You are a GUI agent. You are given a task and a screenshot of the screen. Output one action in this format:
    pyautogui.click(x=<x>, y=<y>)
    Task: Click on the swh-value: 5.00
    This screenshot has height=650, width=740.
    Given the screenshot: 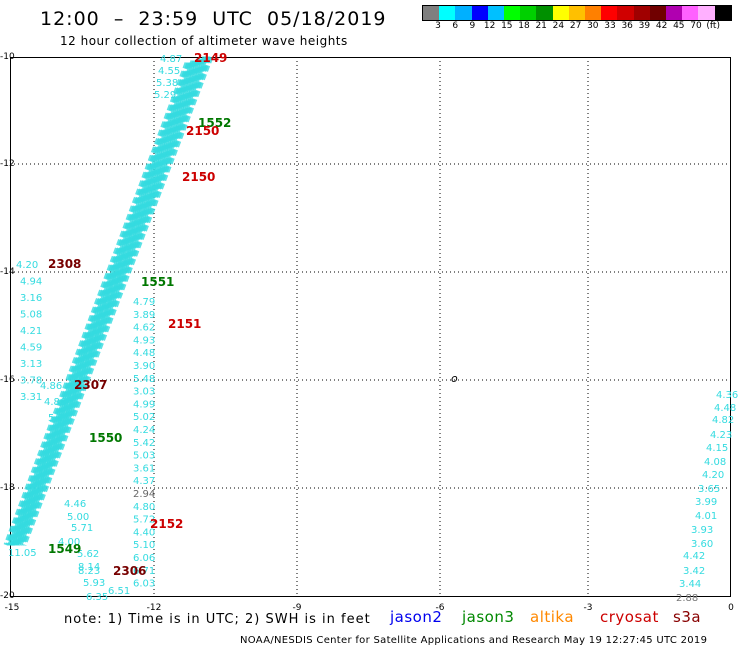 What is the action you would take?
    pyautogui.click(x=78, y=517)
    